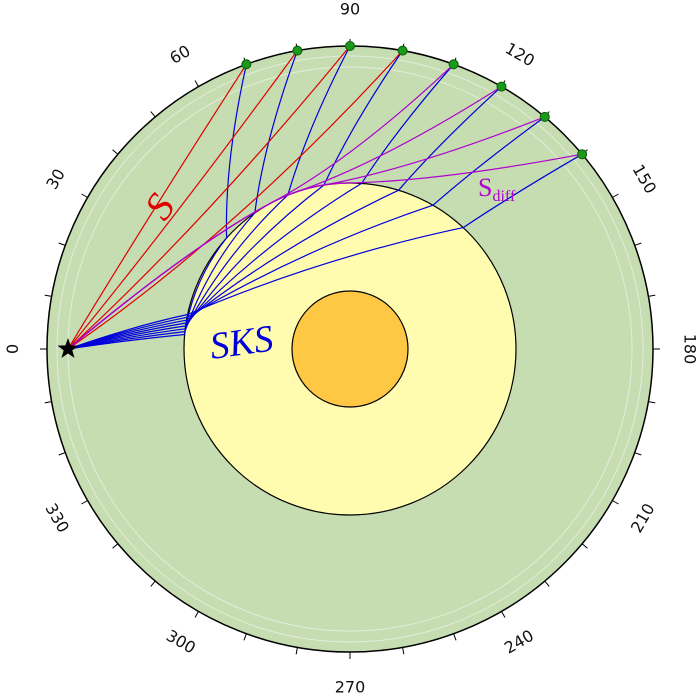  Describe the element at coordinates (520, 55) in the screenshot. I see `angle-label: 120` at that location.